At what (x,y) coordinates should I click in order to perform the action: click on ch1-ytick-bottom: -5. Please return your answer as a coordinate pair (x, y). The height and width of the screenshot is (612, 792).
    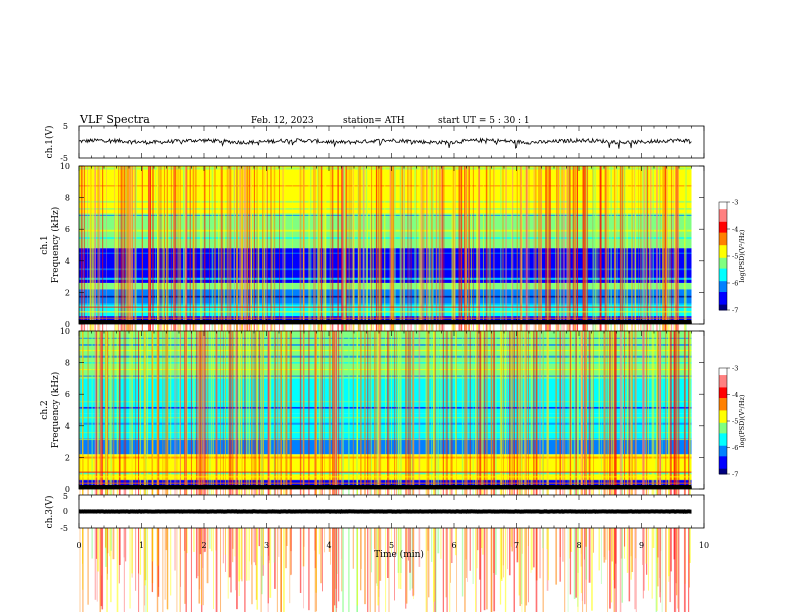
    Looking at the image, I should click on (64, 158).